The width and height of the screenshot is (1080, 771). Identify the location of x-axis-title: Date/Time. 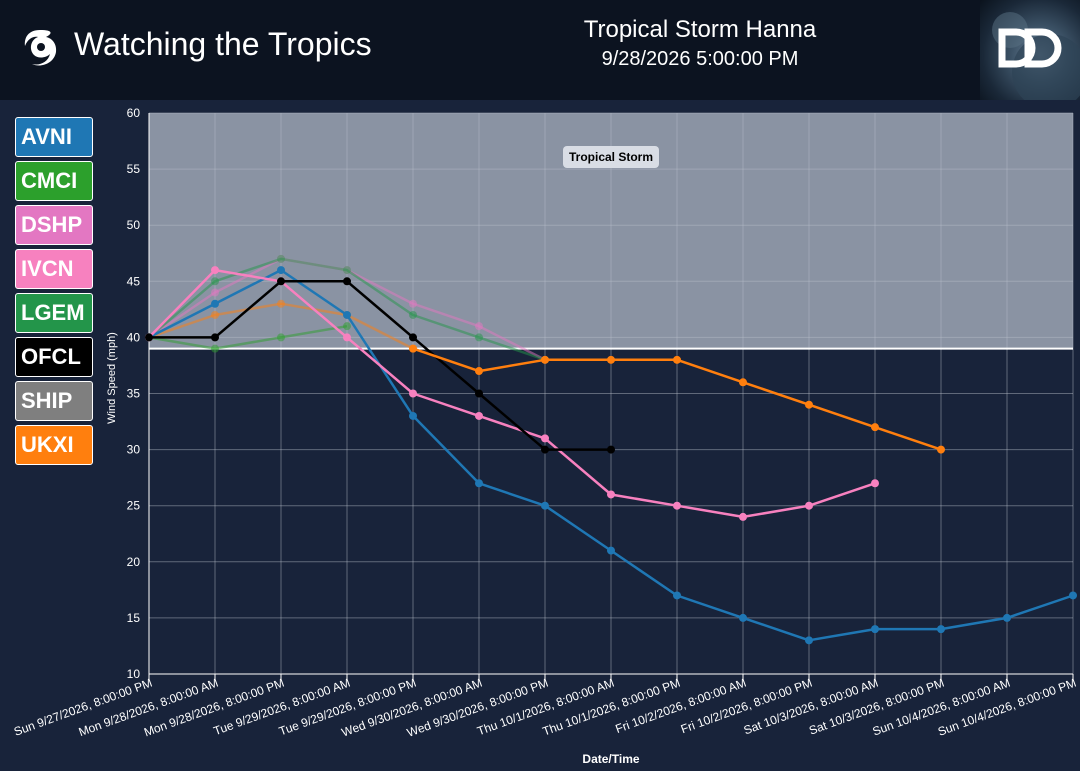
(610, 759).